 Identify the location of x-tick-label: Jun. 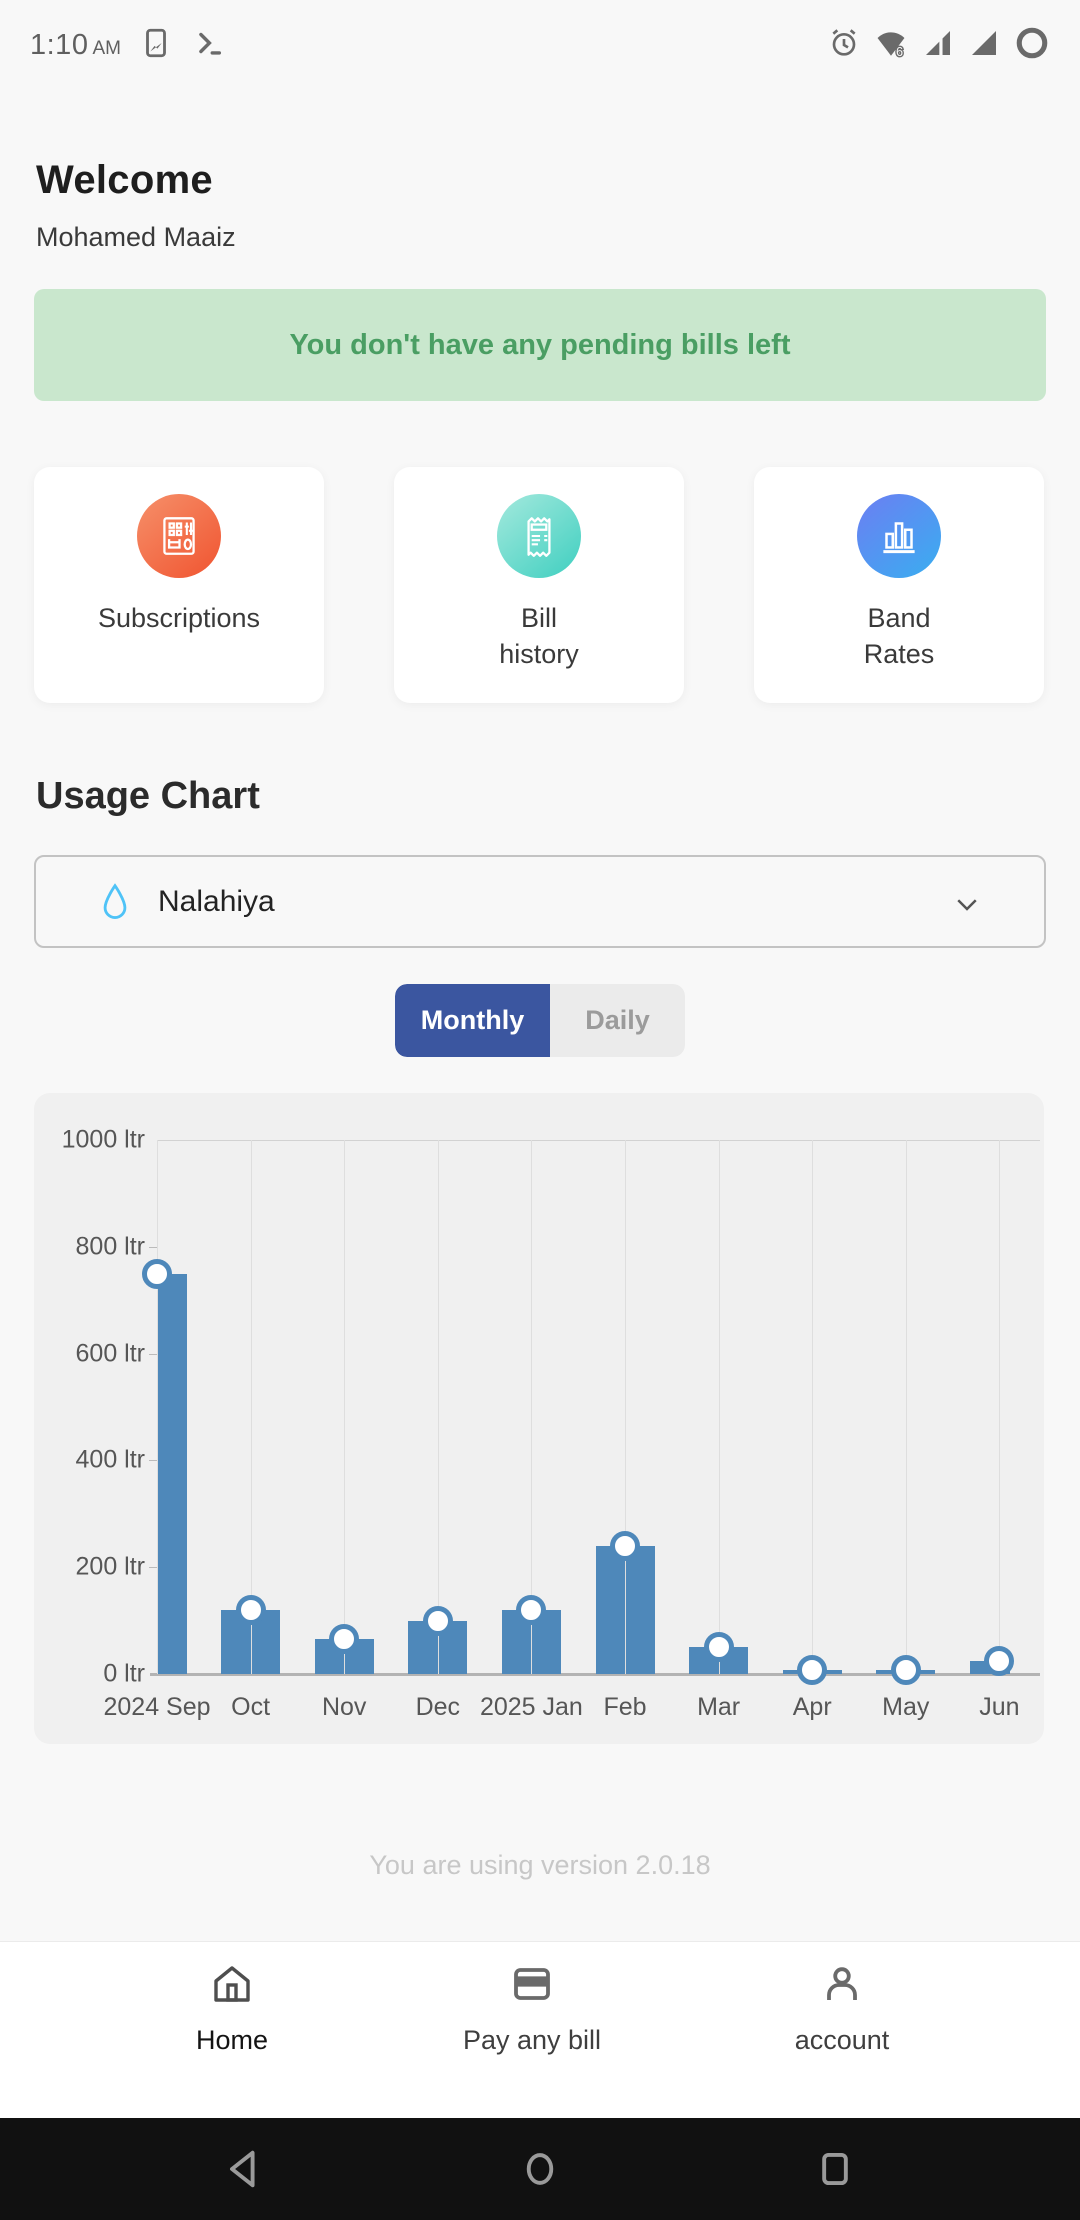
(999, 1707).